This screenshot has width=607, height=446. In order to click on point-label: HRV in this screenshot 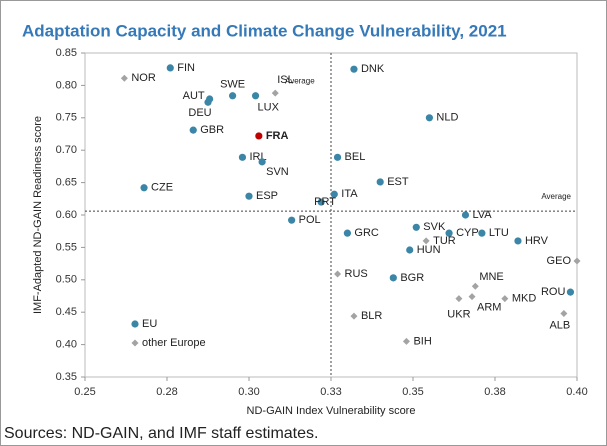, I will do `click(537, 241)`.